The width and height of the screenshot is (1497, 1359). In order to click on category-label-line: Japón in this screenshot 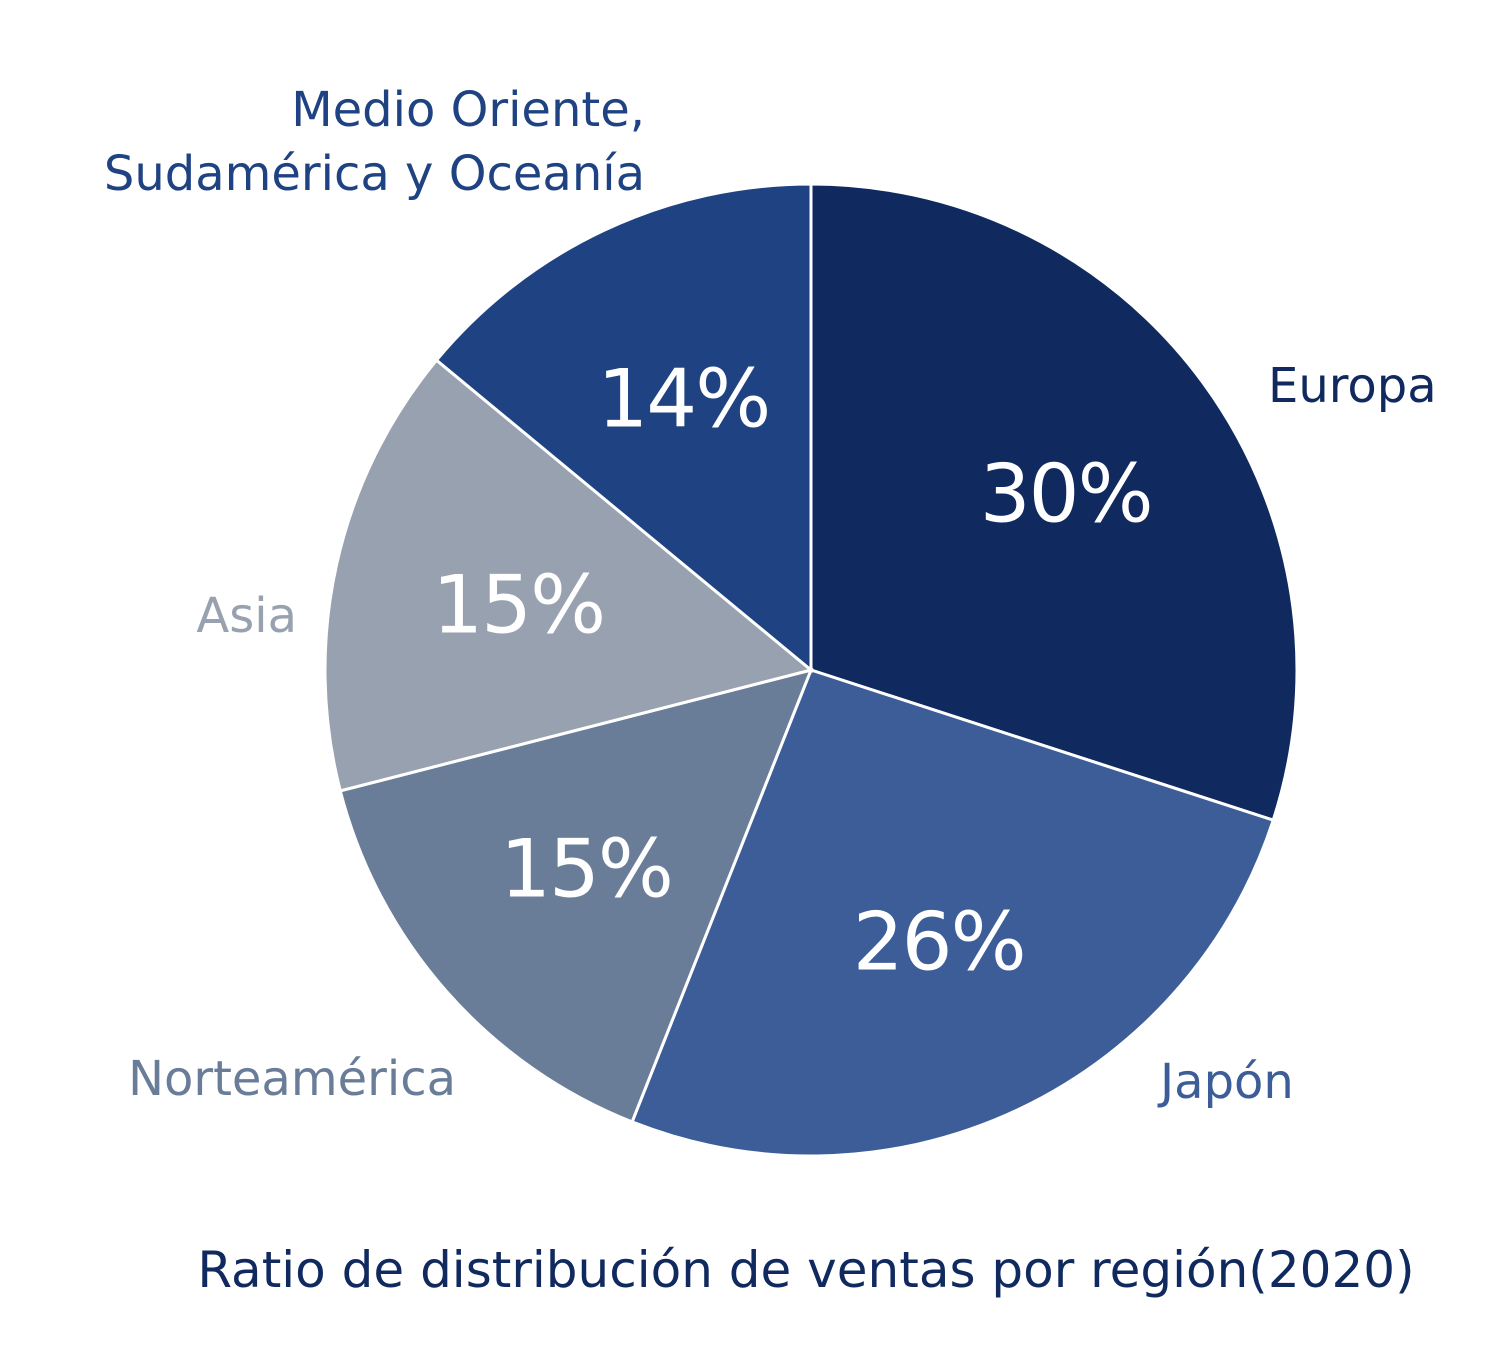, I will do `click(1225, 1082)`.